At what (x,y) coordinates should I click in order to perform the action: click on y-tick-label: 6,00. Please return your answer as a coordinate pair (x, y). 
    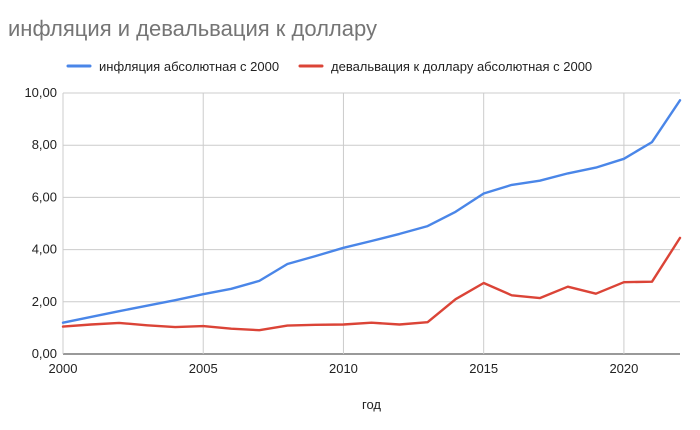
    Looking at the image, I should click on (44, 196).